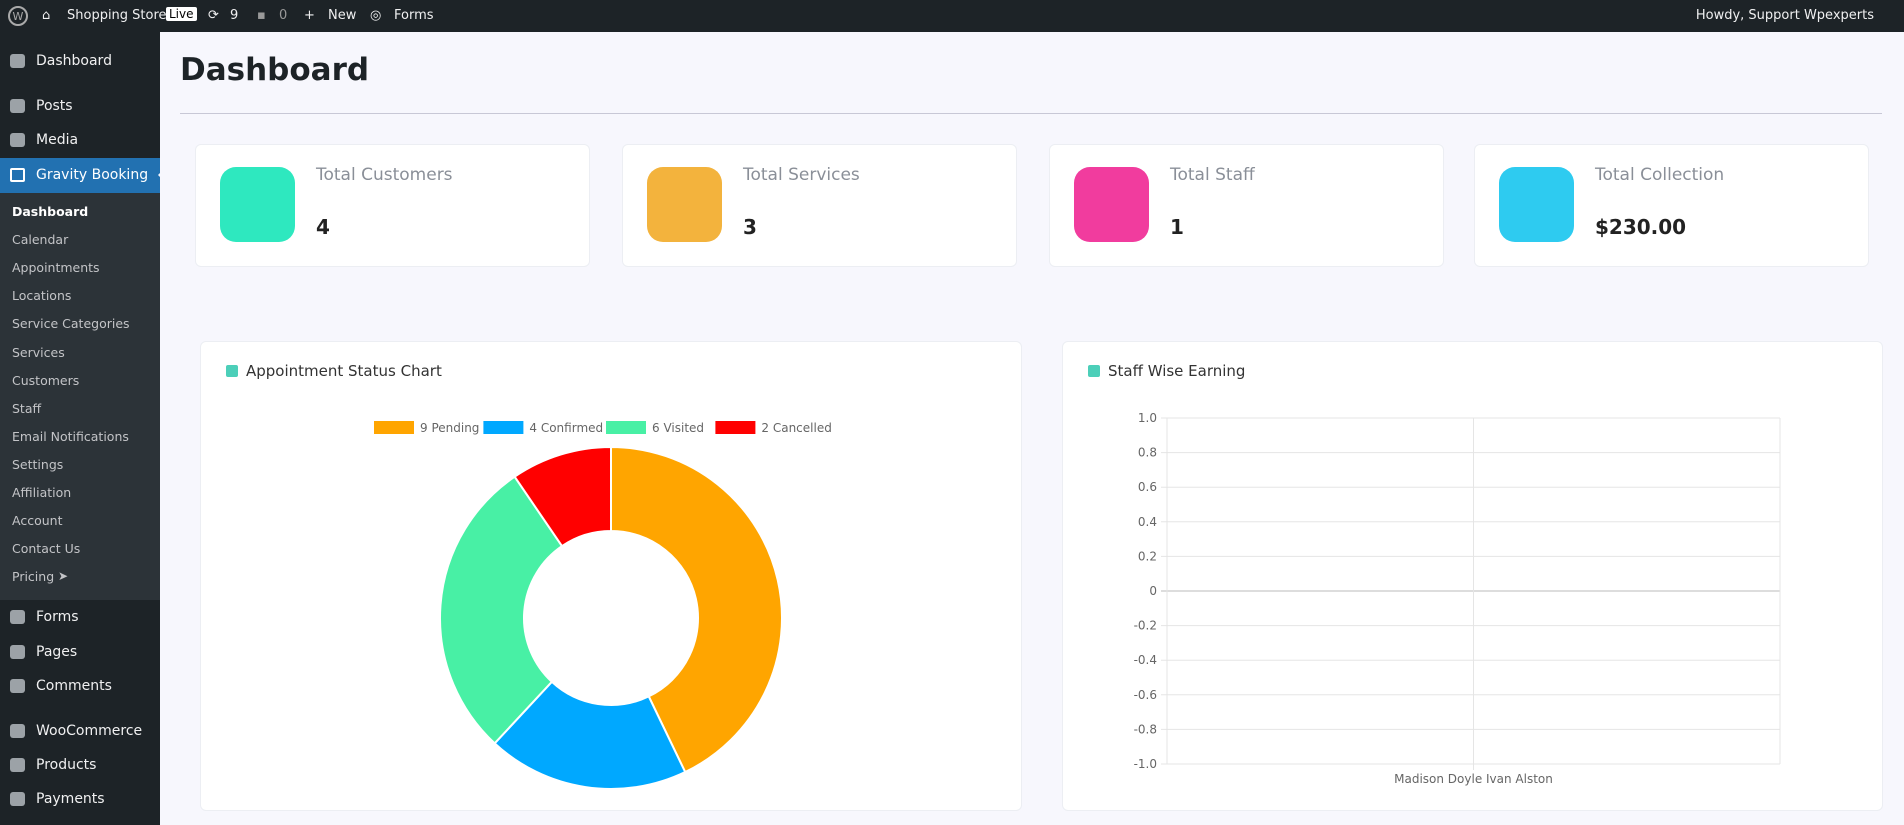  I want to click on stat-label: Total Customers, so click(384, 175).